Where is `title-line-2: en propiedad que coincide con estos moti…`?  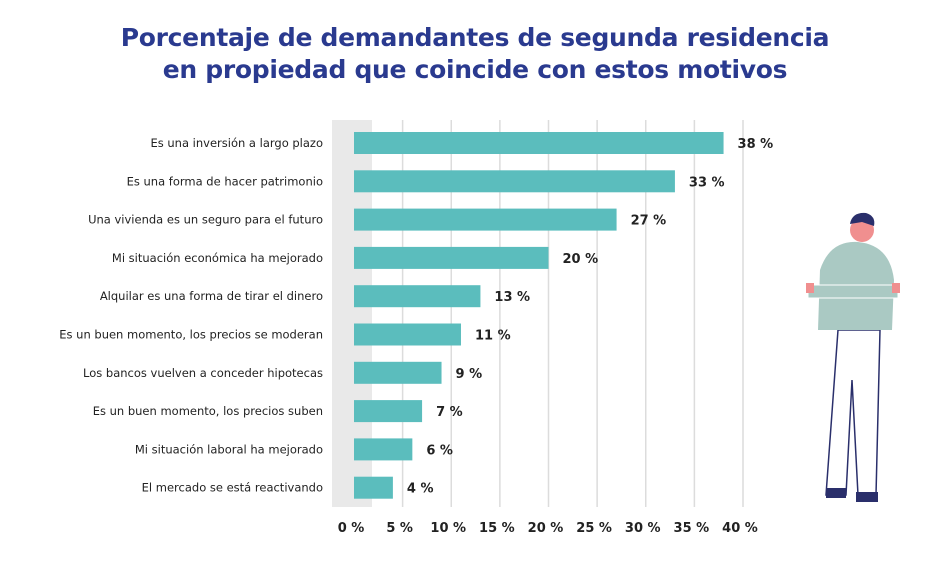 title-line-2: en propiedad que coincide con estos moti… is located at coordinates (475, 69).